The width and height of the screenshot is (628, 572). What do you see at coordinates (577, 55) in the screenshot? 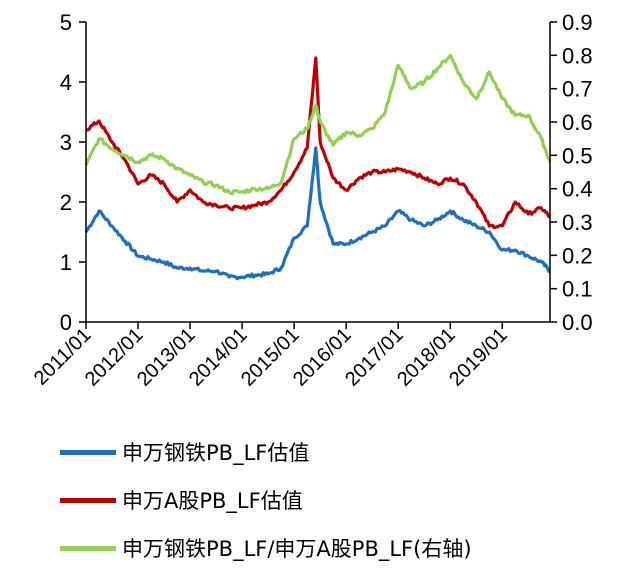
I see `right-tick-label: 0.8` at bounding box center [577, 55].